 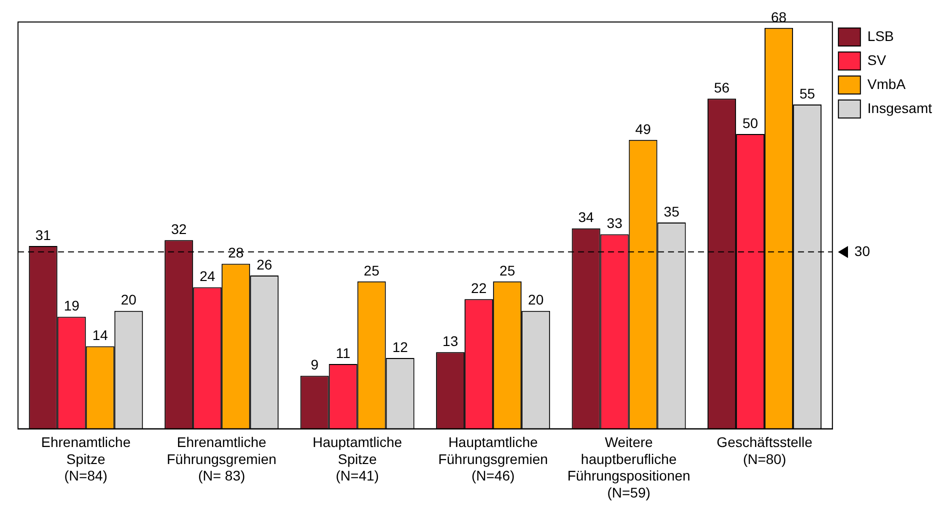 What do you see at coordinates (643, 128) in the screenshot?
I see `data-label: 49` at bounding box center [643, 128].